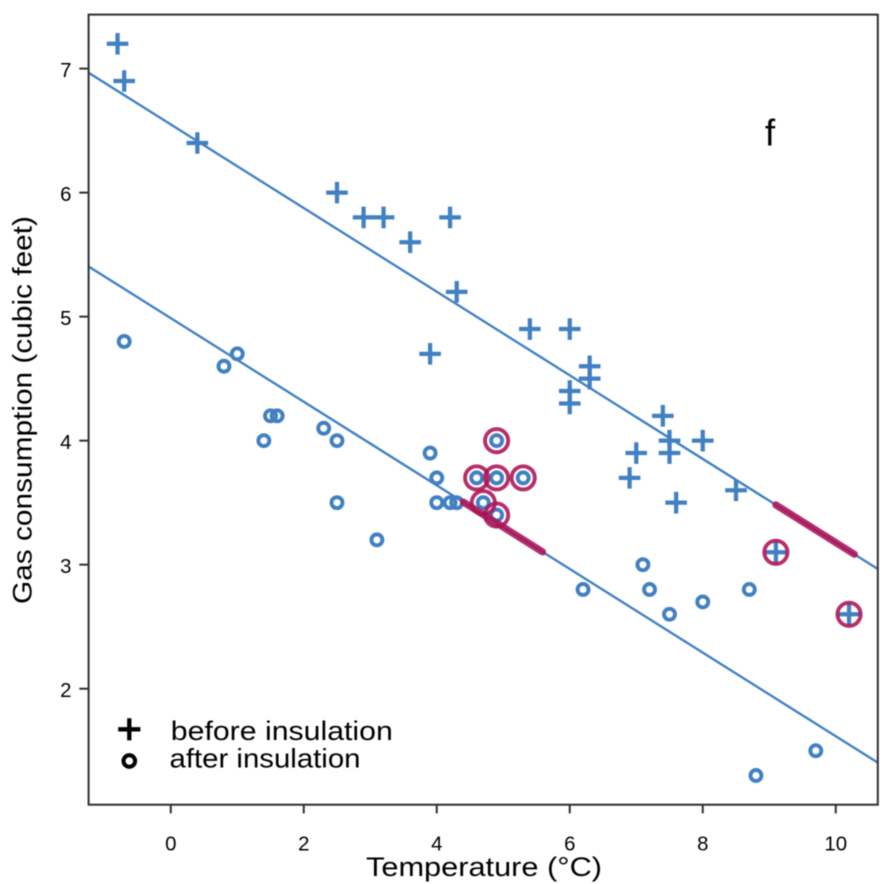  Describe the element at coordinates (282, 731) in the screenshot. I see `svg-text: before insulation` at that location.